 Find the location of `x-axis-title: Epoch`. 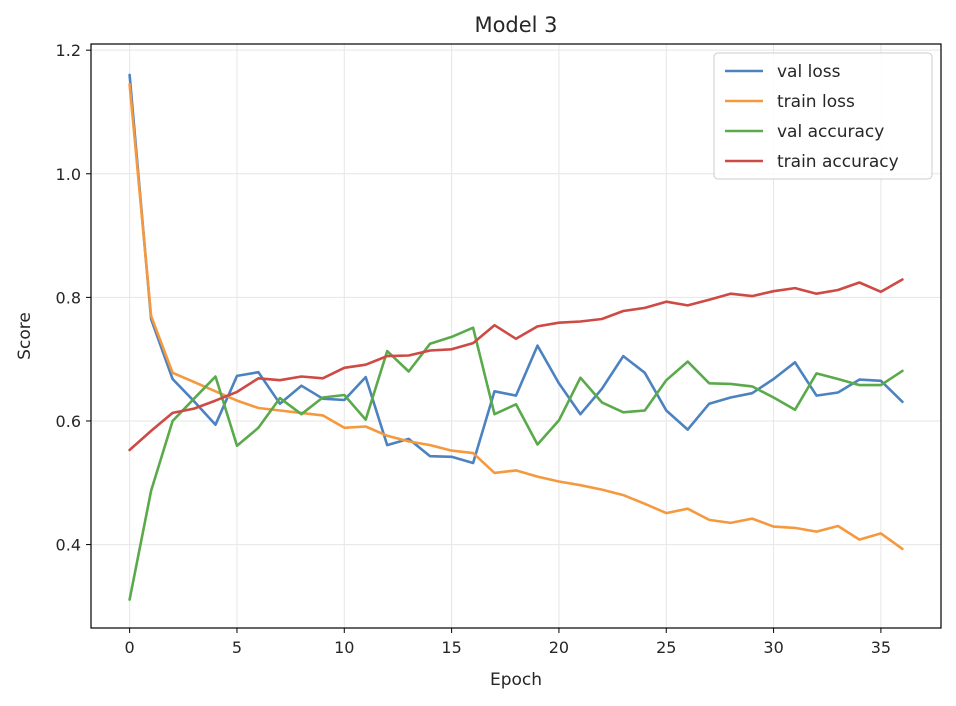

x-axis-title: Epoch is located at coordinates (516, 680).